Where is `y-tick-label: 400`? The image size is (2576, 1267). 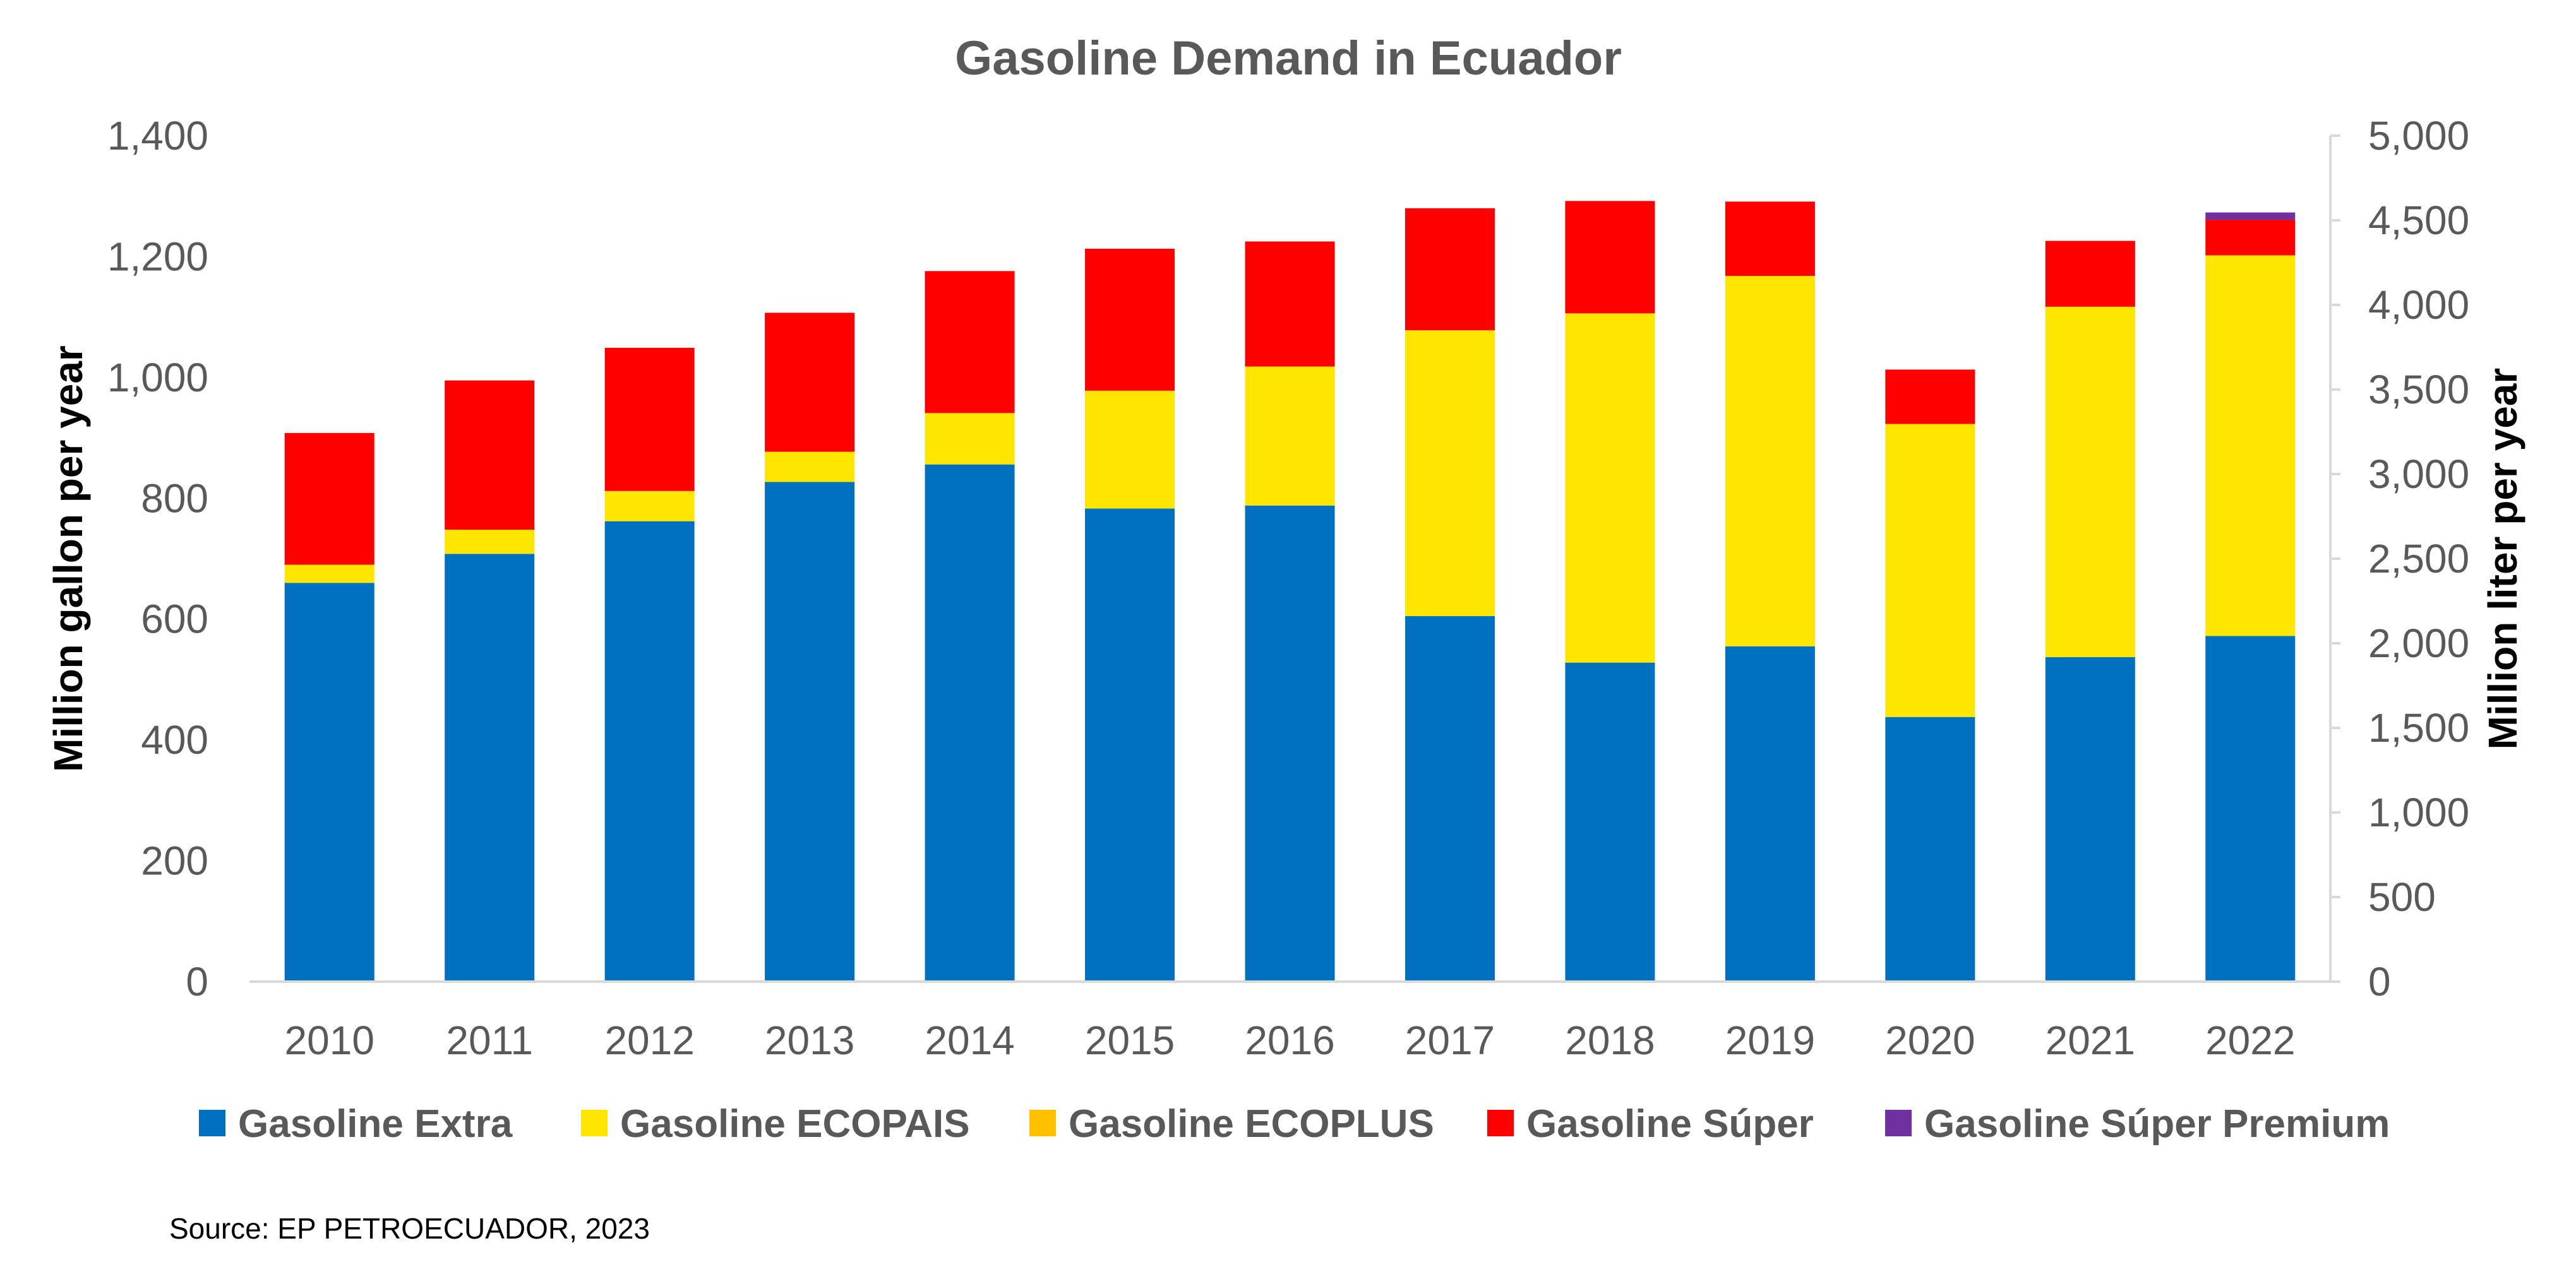
y-tick-label: 400 is located at coordinates (174, 740).